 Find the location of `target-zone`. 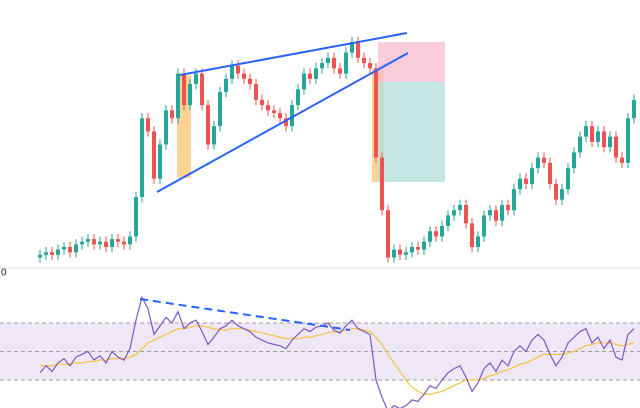

target-zone is located at coordinates (411, 132).